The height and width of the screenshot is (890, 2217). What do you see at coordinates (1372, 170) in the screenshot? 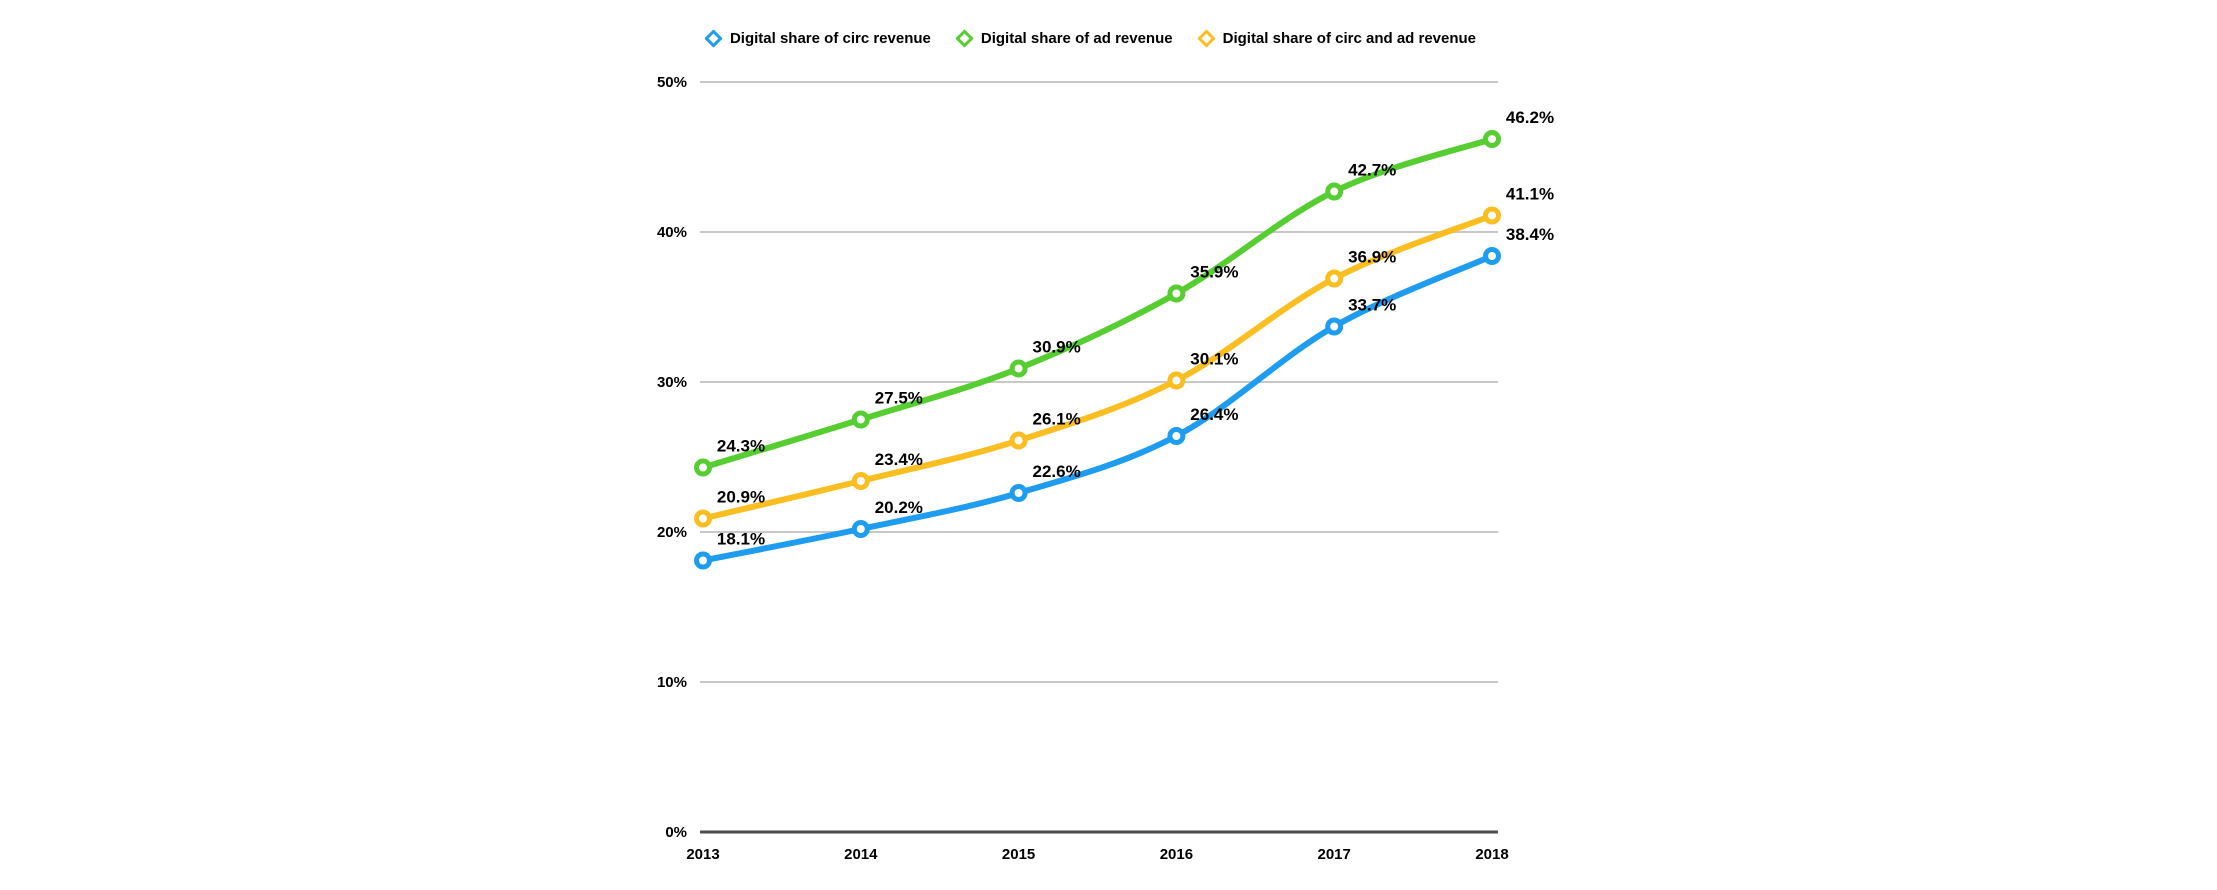
I see `data-label: 42.7%` at bounding box center [1372, 170].